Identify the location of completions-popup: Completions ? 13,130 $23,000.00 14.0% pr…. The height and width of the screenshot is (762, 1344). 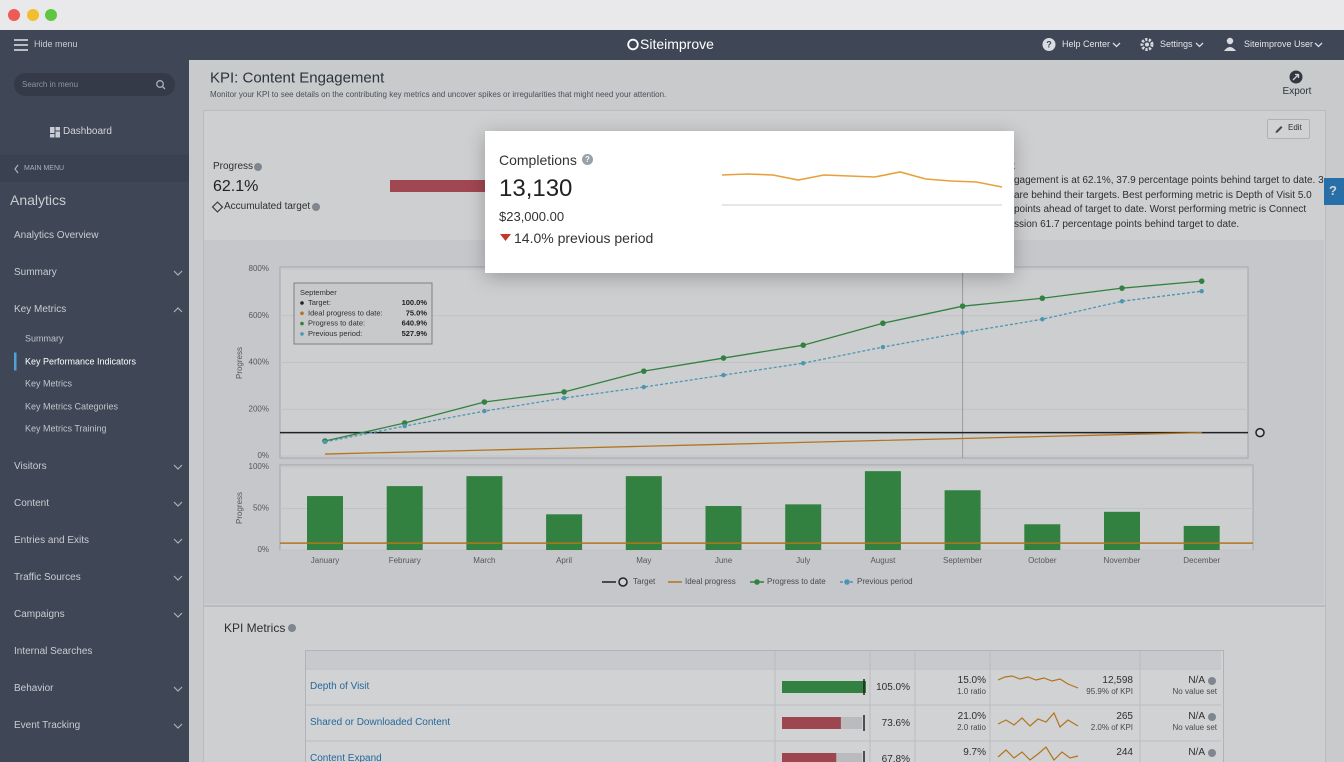
(749, 202).